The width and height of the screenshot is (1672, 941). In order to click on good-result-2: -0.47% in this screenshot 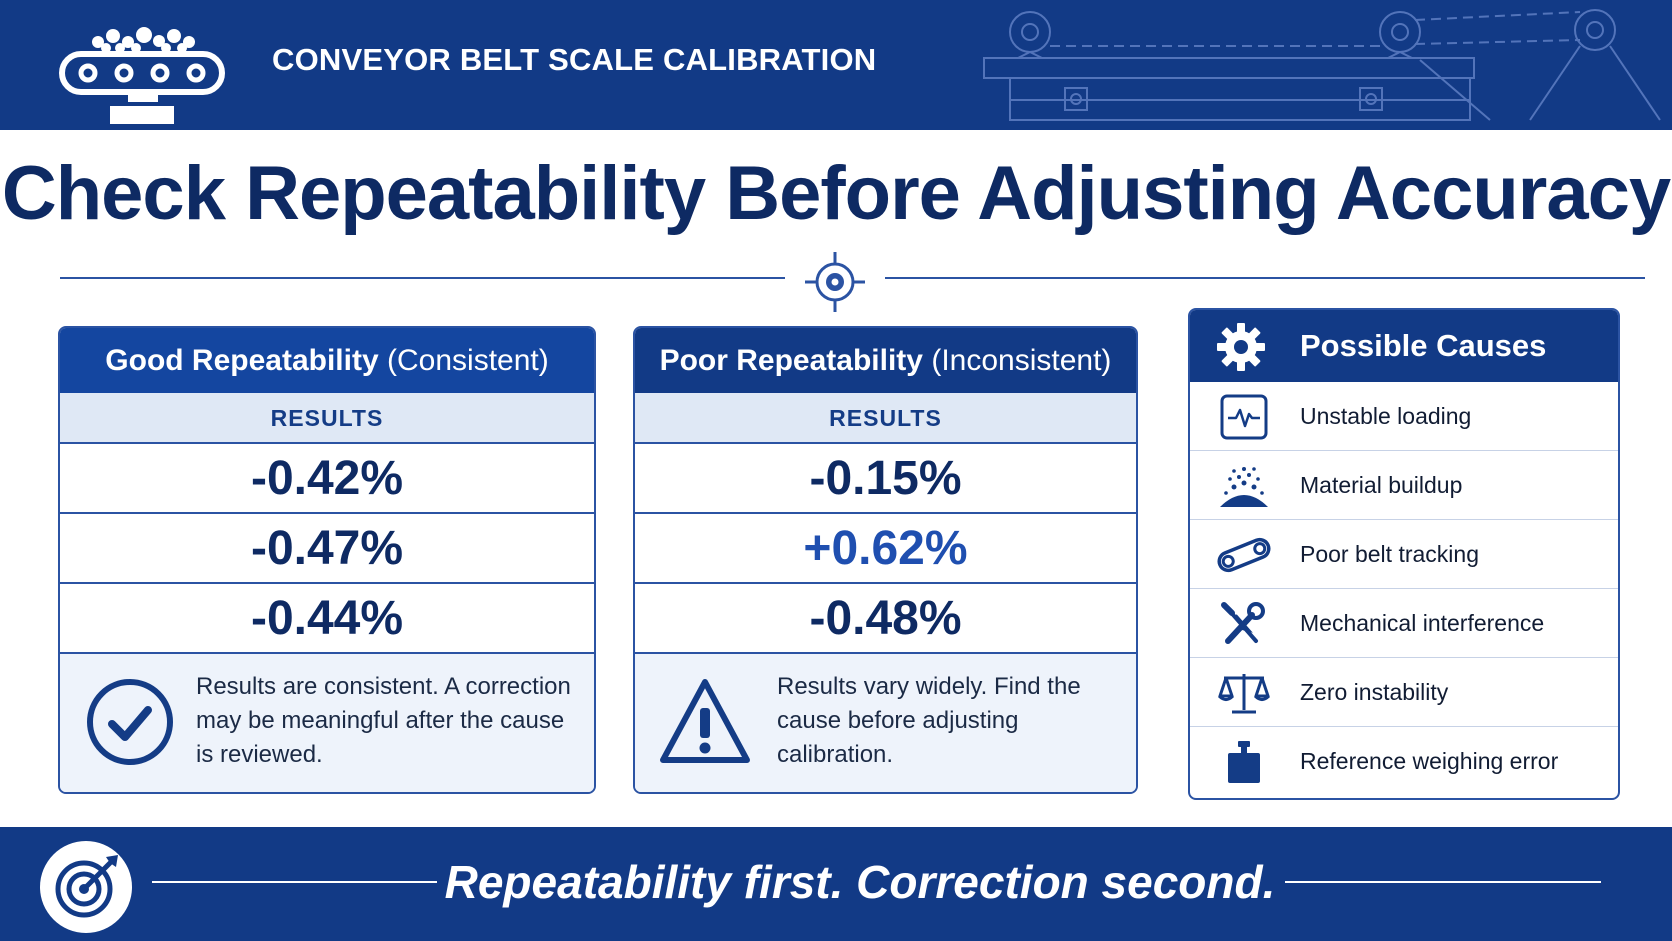, I will do `click(327, 549)`.